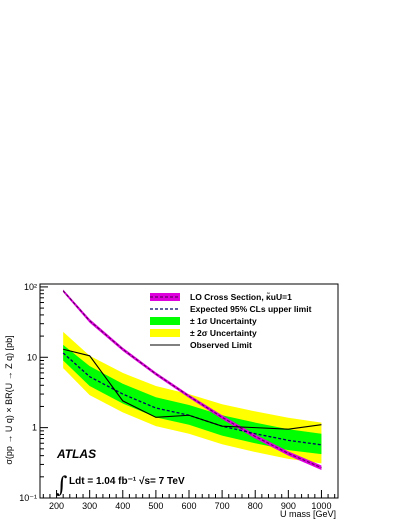  I want to click on integral-symbol: ∫, so click(62, 485).